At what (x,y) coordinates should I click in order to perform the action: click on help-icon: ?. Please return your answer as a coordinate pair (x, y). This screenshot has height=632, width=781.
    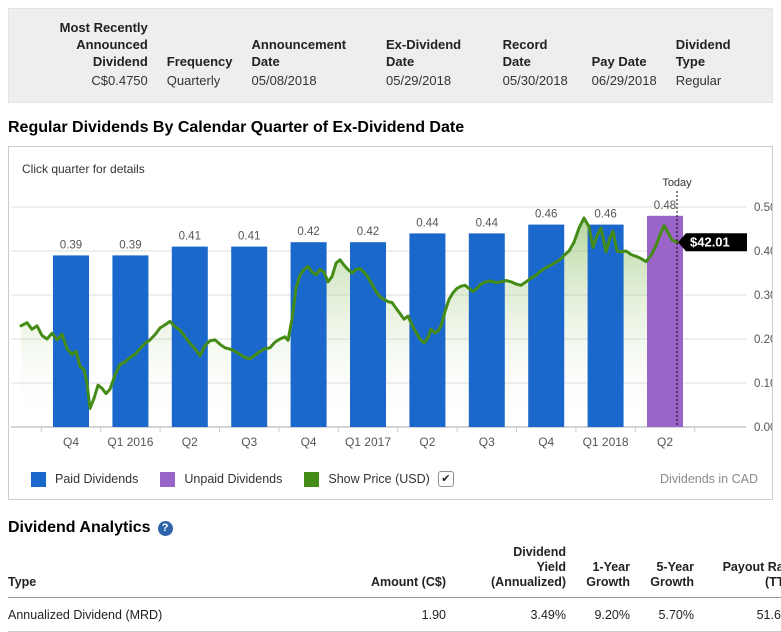
    Looking at the image, I should click on (165, 528).